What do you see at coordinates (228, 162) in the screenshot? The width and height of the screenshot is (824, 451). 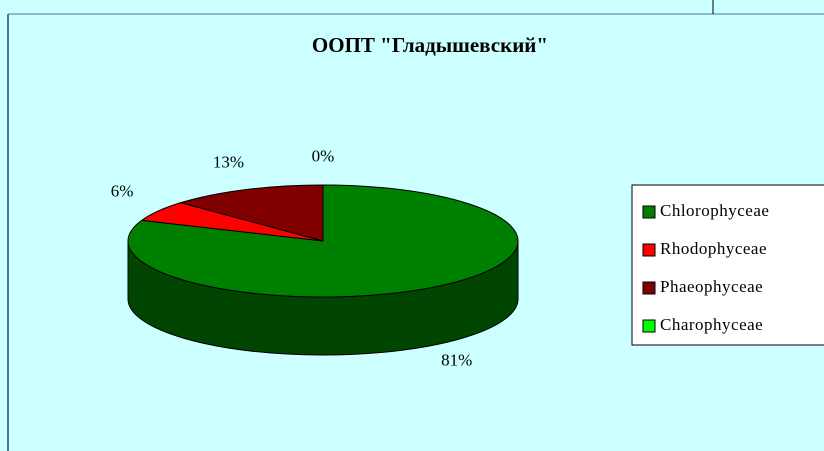 I see `data-label: 13%` at bounding box center [228, 162].